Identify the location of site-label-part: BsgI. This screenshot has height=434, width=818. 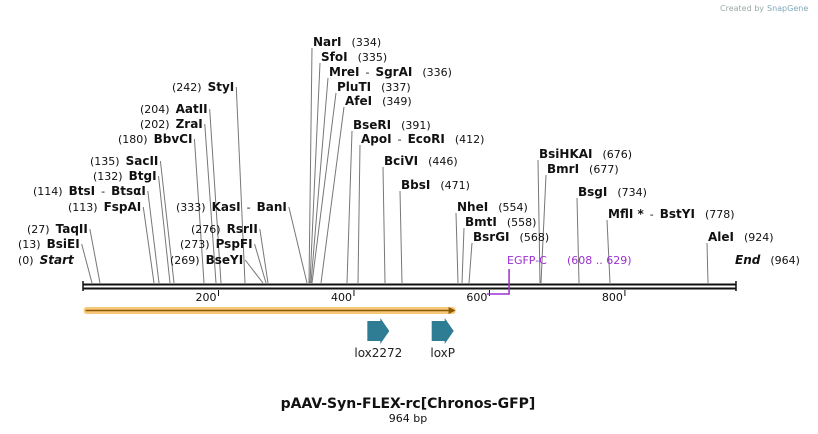
(592, 192).